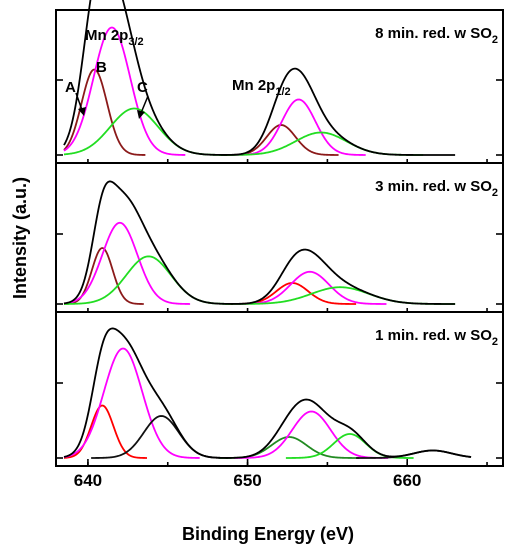  Describe the element at coordinates (106, 35) in the screenshot. I see `label-mn-2p32-main: Mn 2p` at that location.